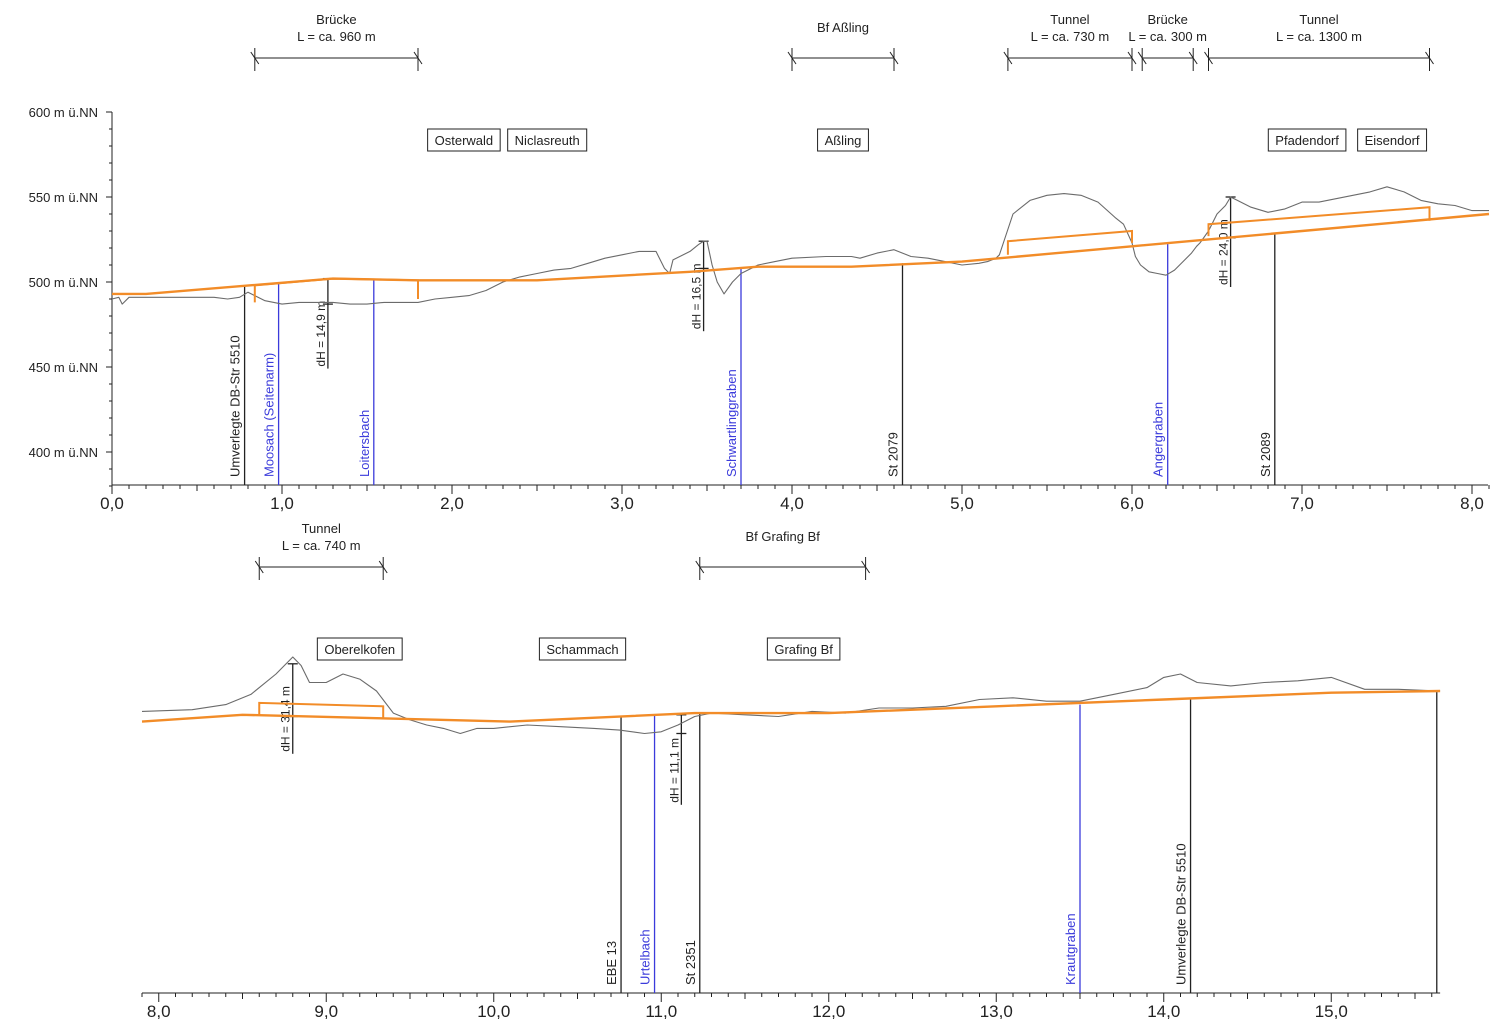 This screenshot has height=1019, width=1491. What do you see at coordinates (1163, 1010) in the screenshot?
I see `x-tick-label: 14,0` at bounding box center [1163, 1010].